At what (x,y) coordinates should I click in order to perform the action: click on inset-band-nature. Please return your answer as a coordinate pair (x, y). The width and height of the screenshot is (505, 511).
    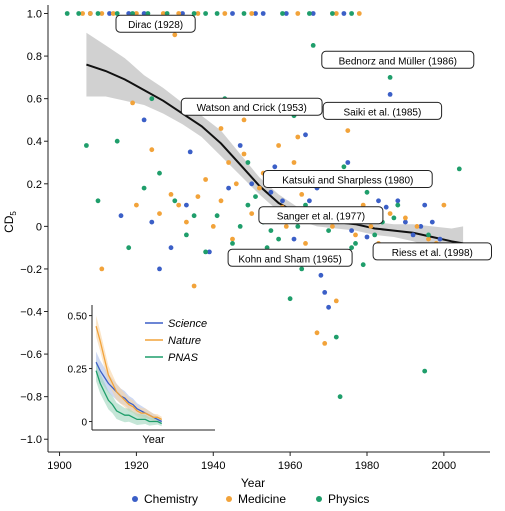
    Looking at the image, I should click on (129, 368).